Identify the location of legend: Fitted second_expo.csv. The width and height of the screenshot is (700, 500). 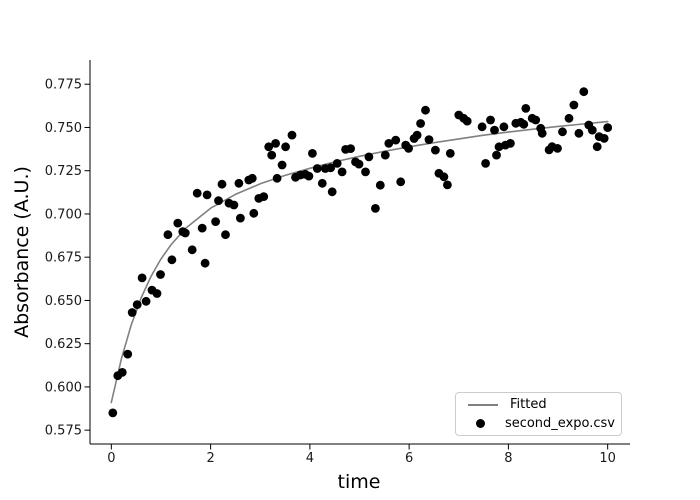
(538, 414).